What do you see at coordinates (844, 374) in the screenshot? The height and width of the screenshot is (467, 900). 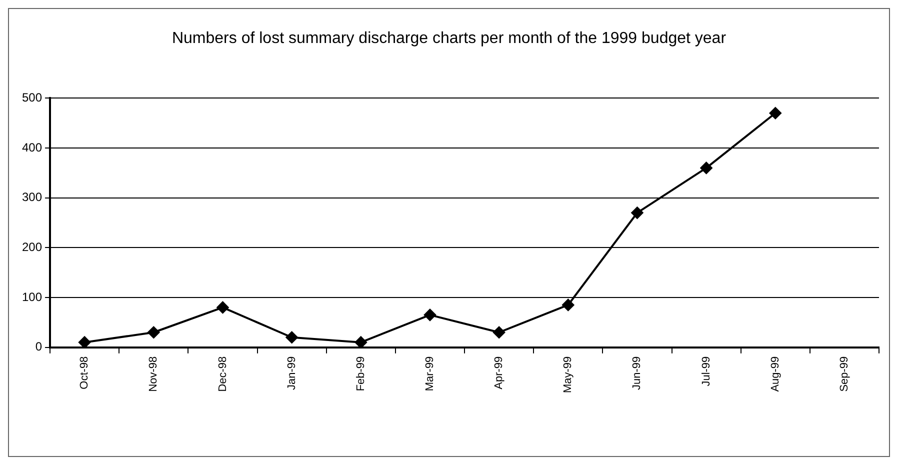 I see `x-tick-label: Sep-99` at bounding box center [844, 374].